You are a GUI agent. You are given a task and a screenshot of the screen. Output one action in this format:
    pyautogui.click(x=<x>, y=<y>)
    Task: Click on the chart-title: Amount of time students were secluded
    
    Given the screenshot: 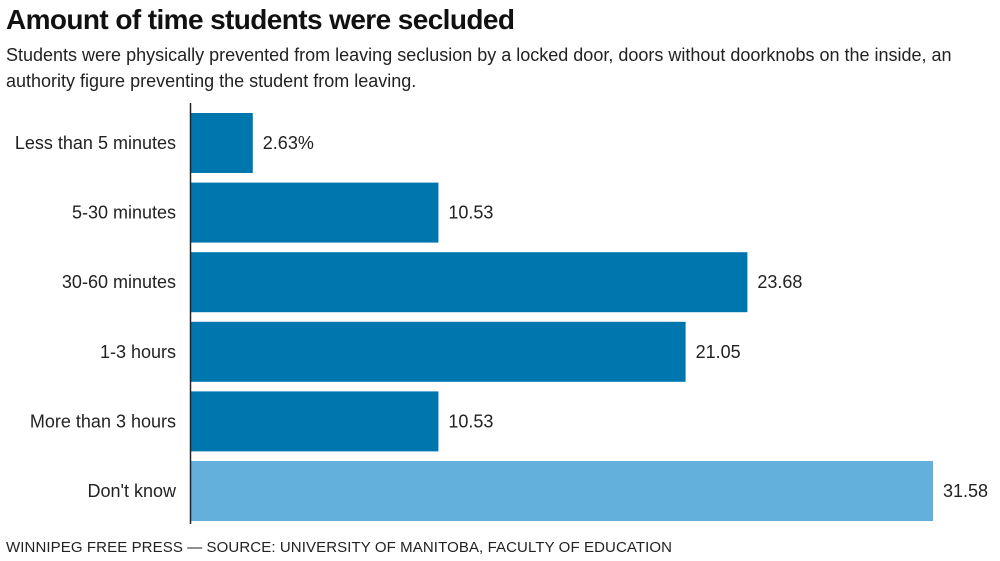 What is the action you would take?
    pyautogui.click(x=260, y=19)
    